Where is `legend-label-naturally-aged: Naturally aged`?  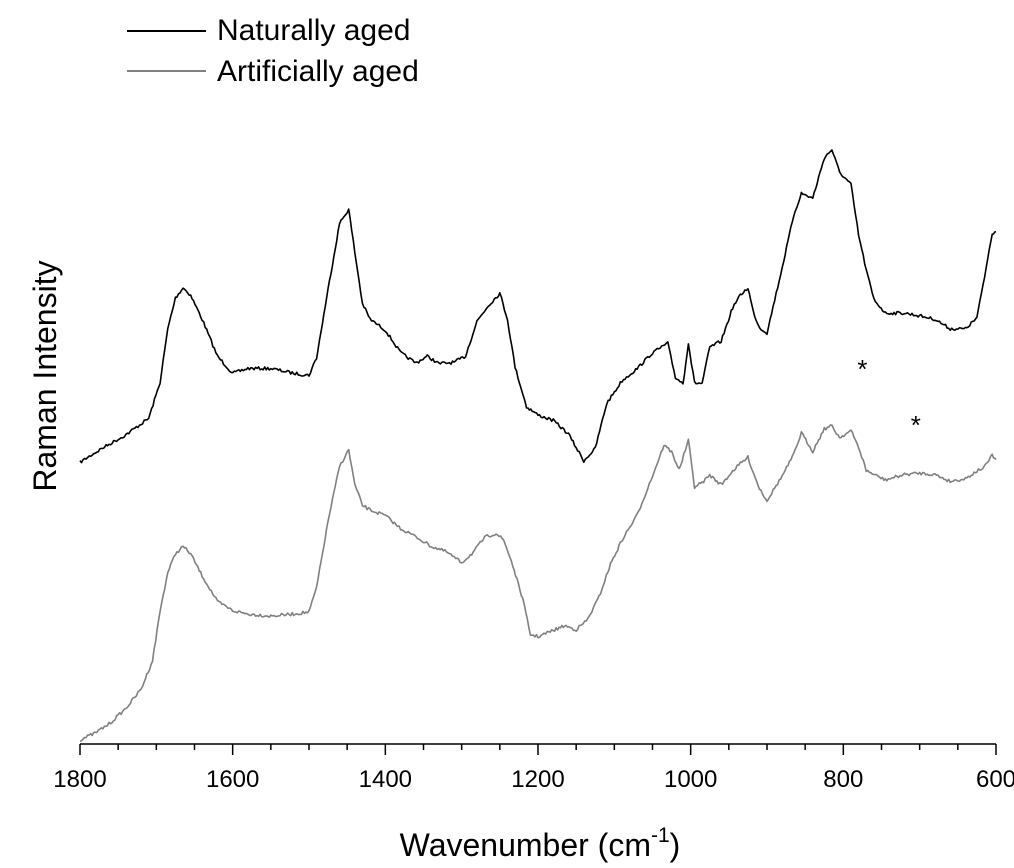 legend-label-naturally-aged: Naturally aged is located at coordinates (313, 30).